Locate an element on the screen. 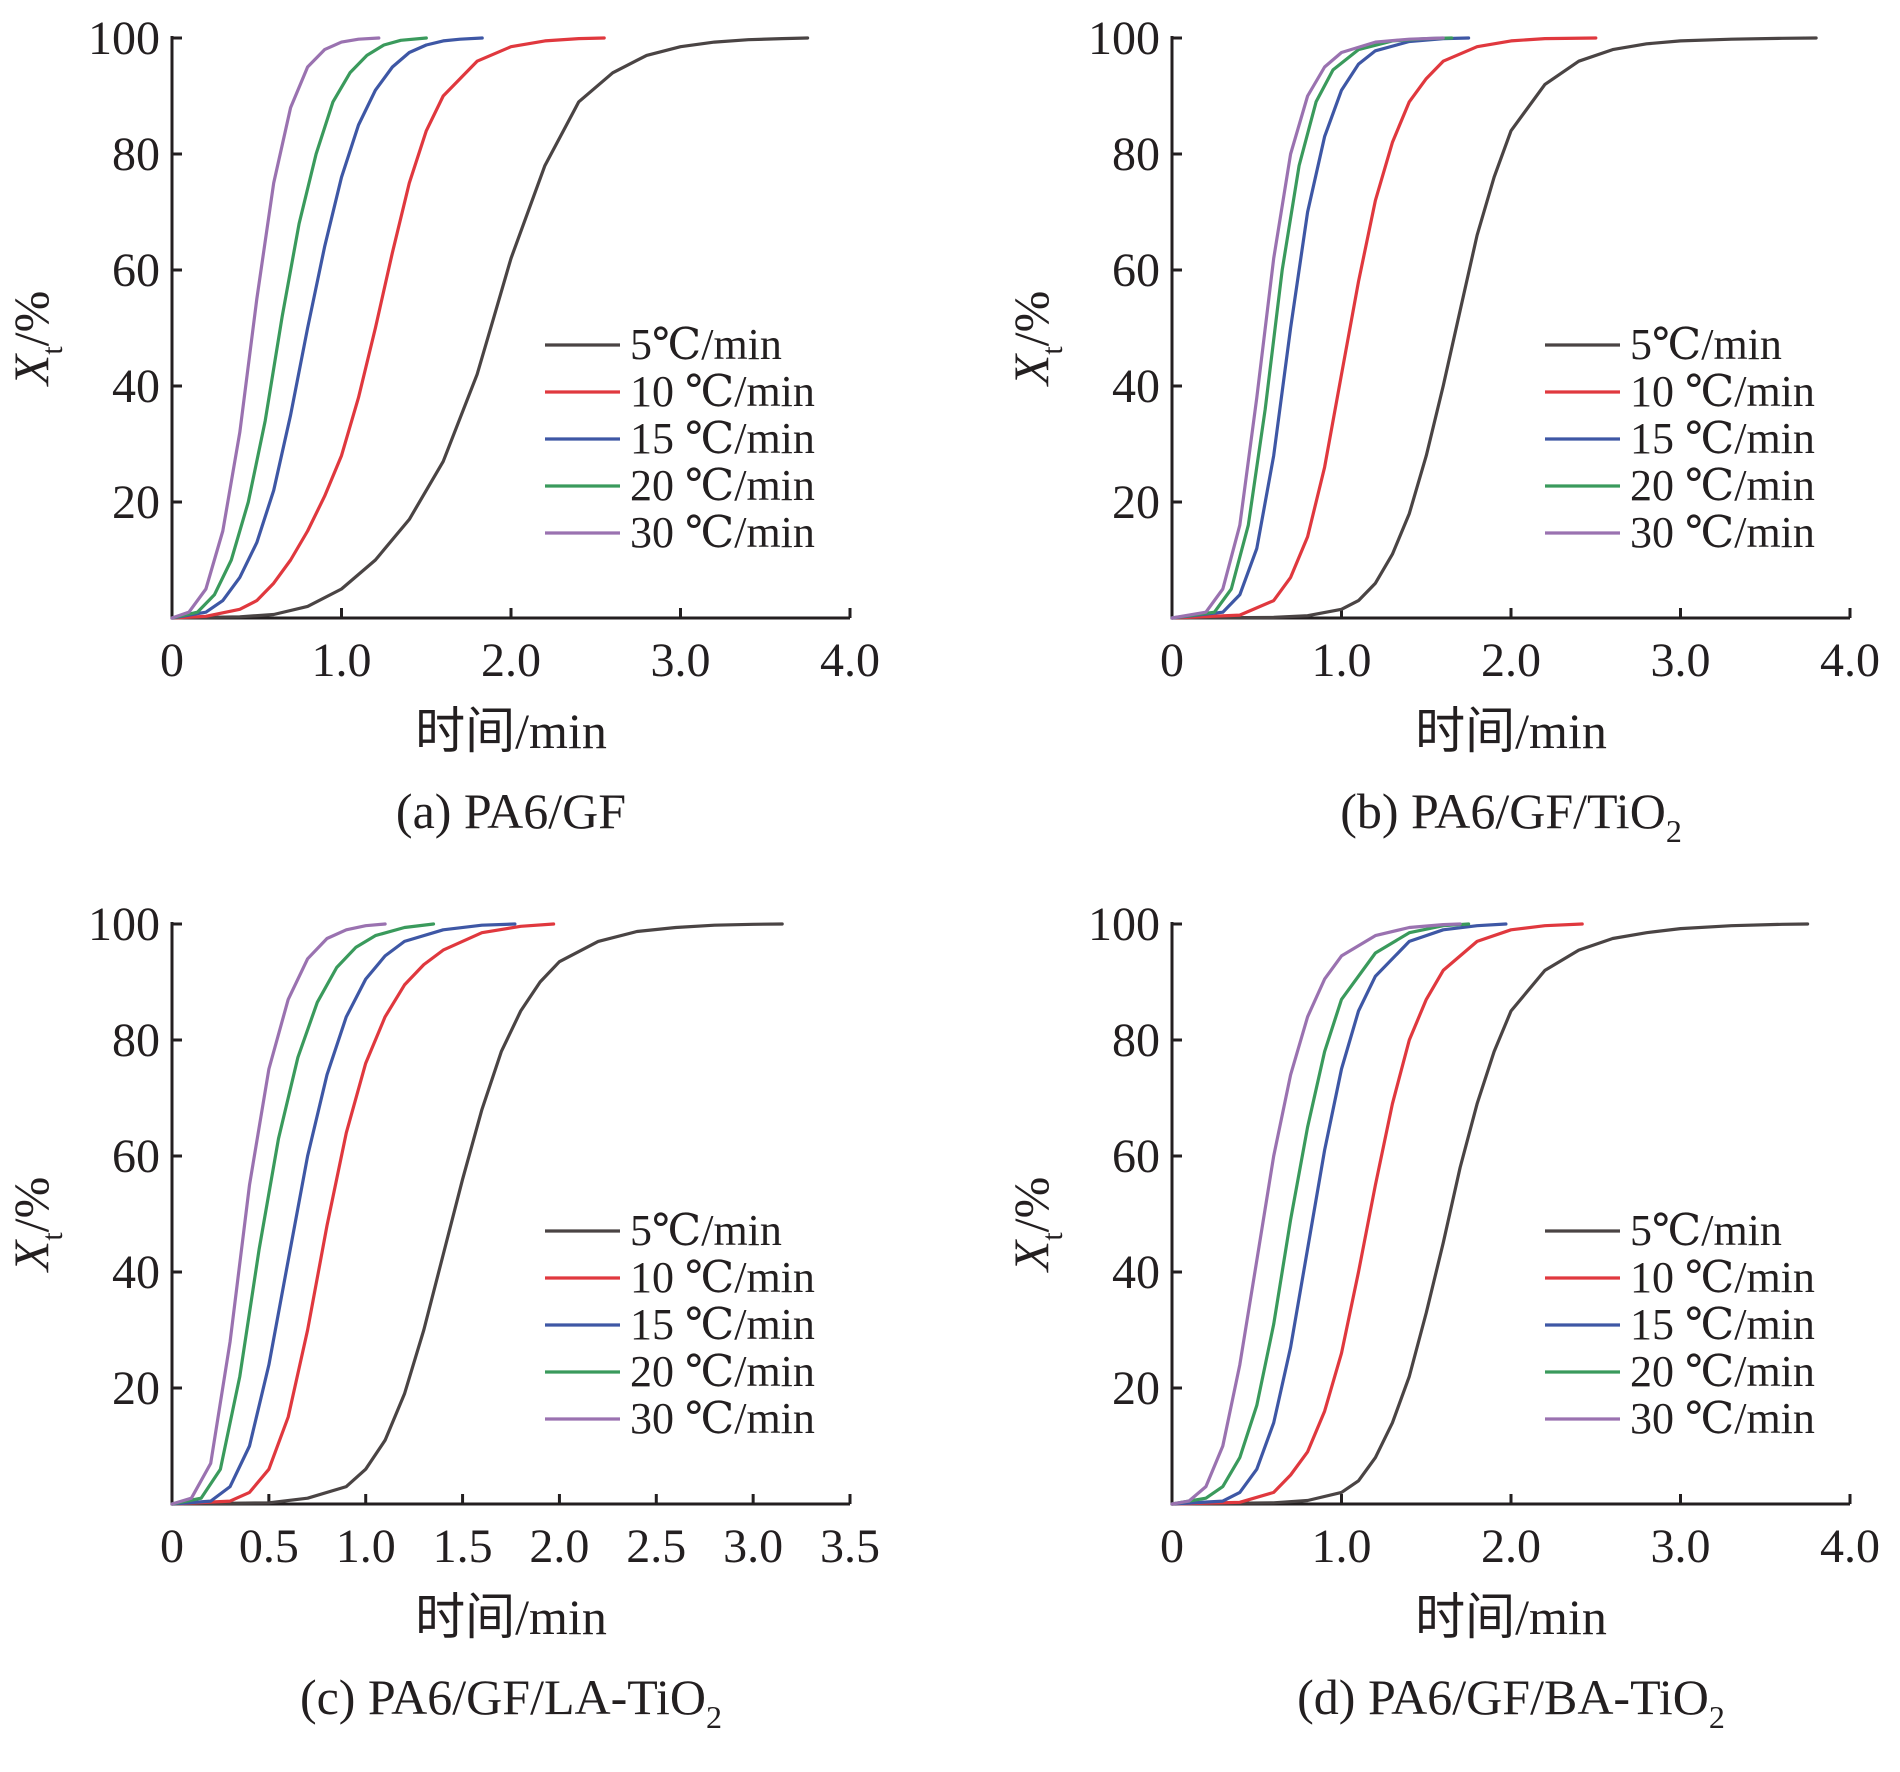  panel-caption-main: (a) PA6/GF is located at coordinates (511, 811).